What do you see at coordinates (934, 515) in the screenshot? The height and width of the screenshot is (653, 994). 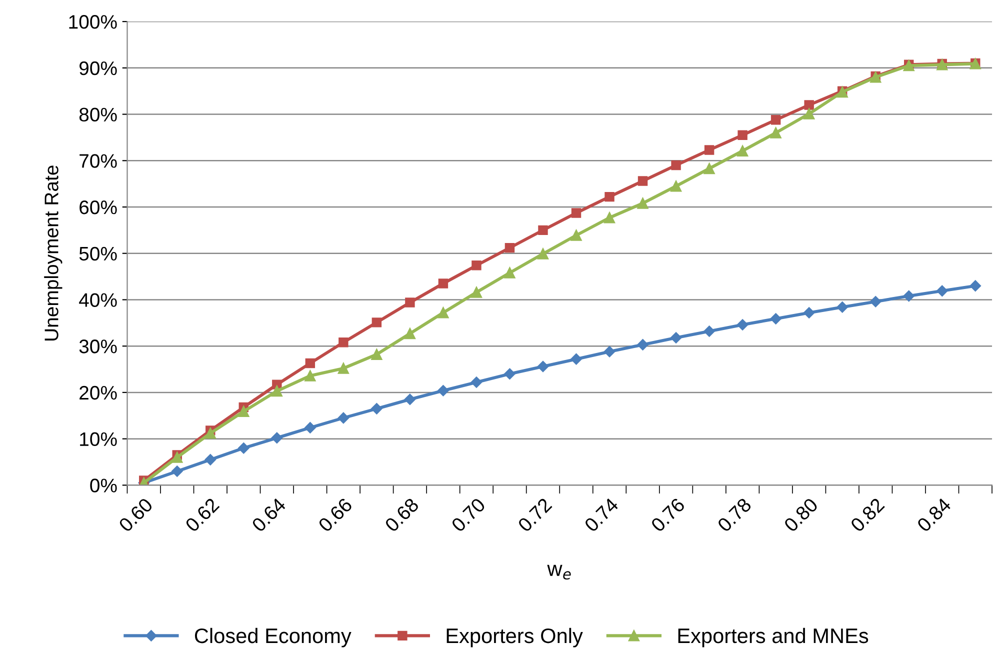 I see `x-tick-label: 0.84` at bounding box center [934, 515].